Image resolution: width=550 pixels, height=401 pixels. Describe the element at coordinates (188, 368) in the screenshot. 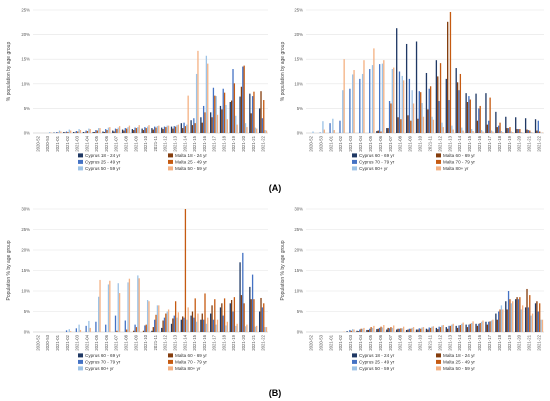

I see `legend-label: Malta 80+ yr` at that location.